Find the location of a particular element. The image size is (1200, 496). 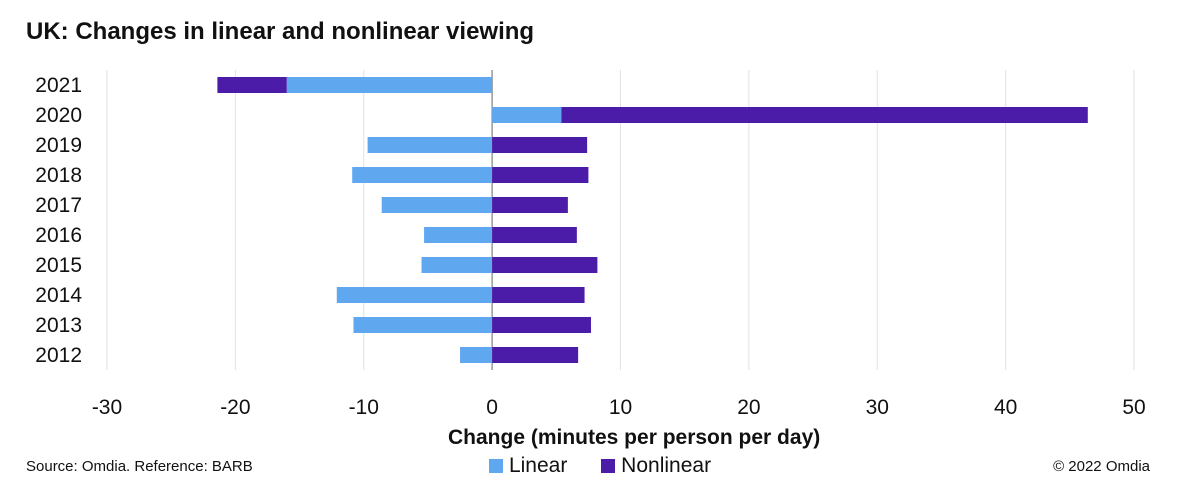

source-note: Source: Omdia. Reference: BARB is located at coordinates (139, 466).